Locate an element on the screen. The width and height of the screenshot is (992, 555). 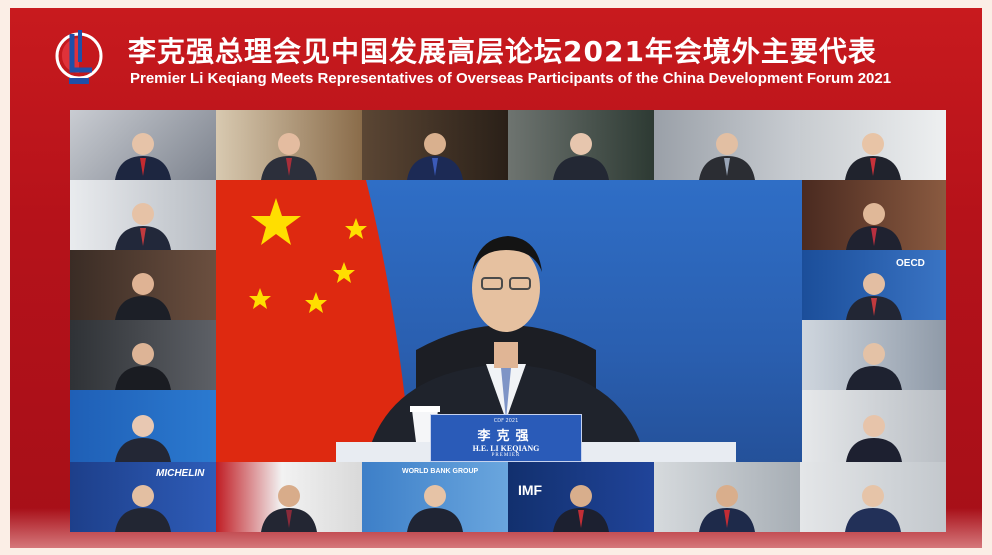
nameplate-event: CDF 2021 is located at coordinates (506, 421).